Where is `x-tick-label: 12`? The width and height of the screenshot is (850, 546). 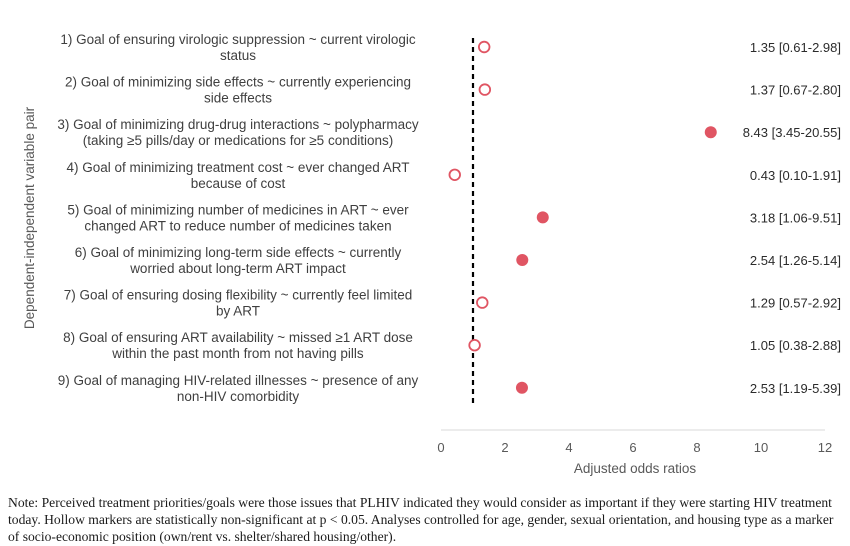 x-tick-label: 12 is located at coordinates (825, 447).